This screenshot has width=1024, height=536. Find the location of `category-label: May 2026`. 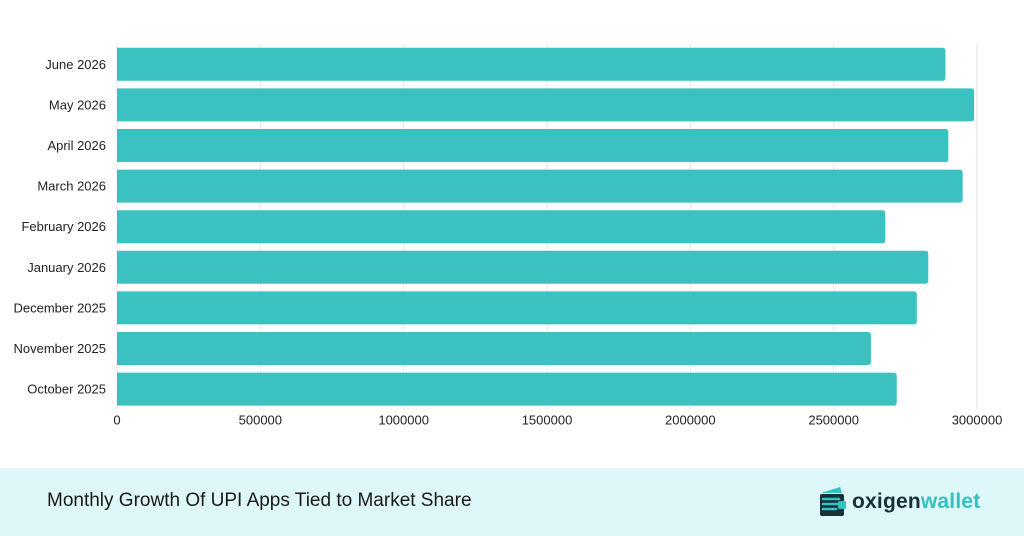

category-label: May 2026 is located at coordinates (77, 104).